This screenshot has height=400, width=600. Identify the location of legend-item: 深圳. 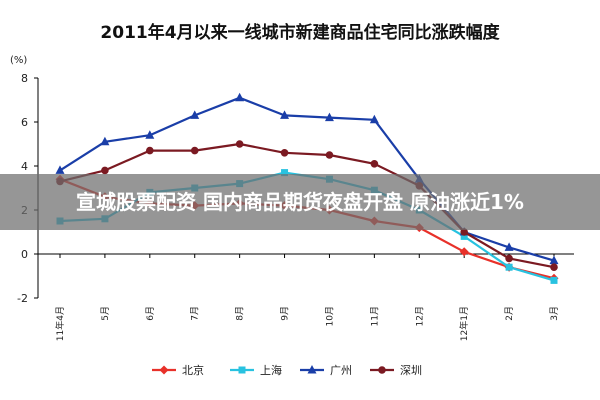
(396, 370).